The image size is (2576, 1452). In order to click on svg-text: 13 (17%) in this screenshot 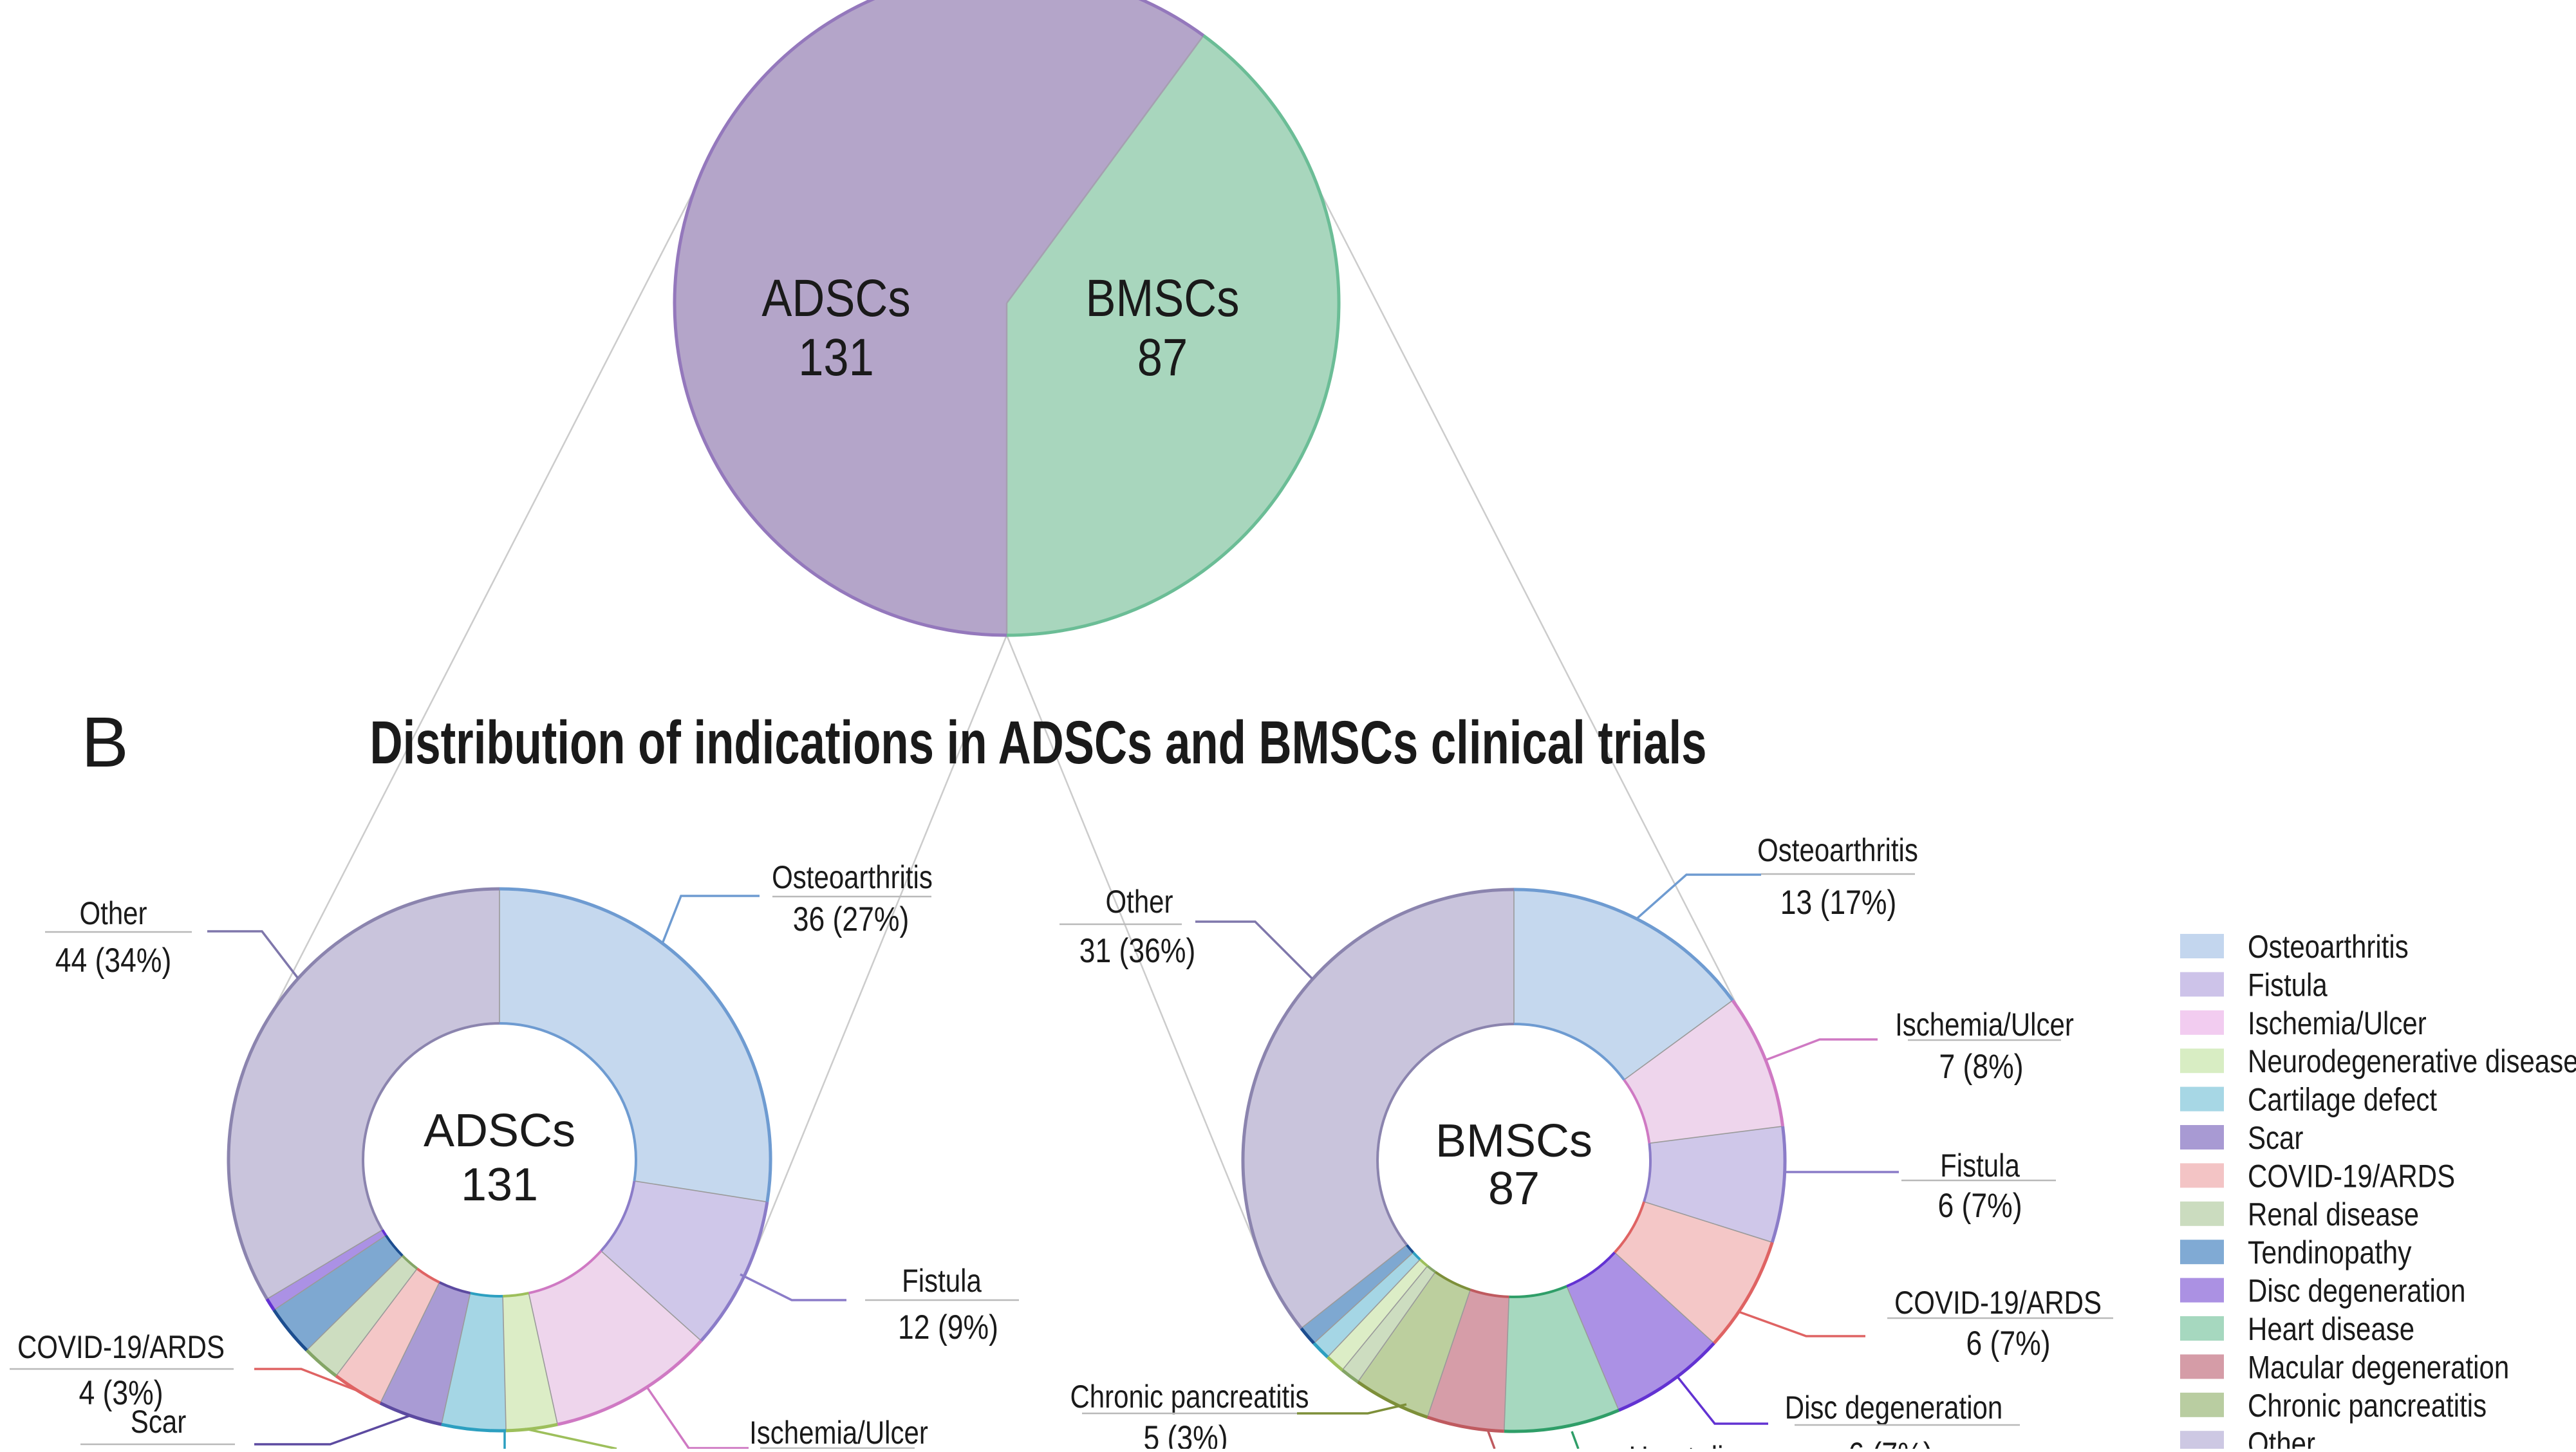, I will do `click(1838, 903)`.